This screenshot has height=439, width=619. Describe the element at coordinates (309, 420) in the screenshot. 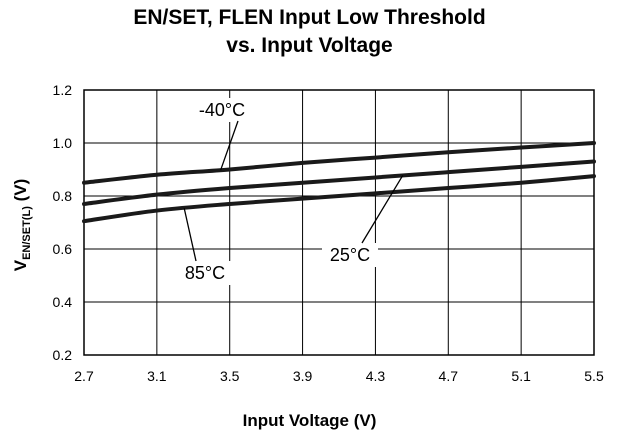

I see `x-axis-label: Input Voltage (V)` at that location.